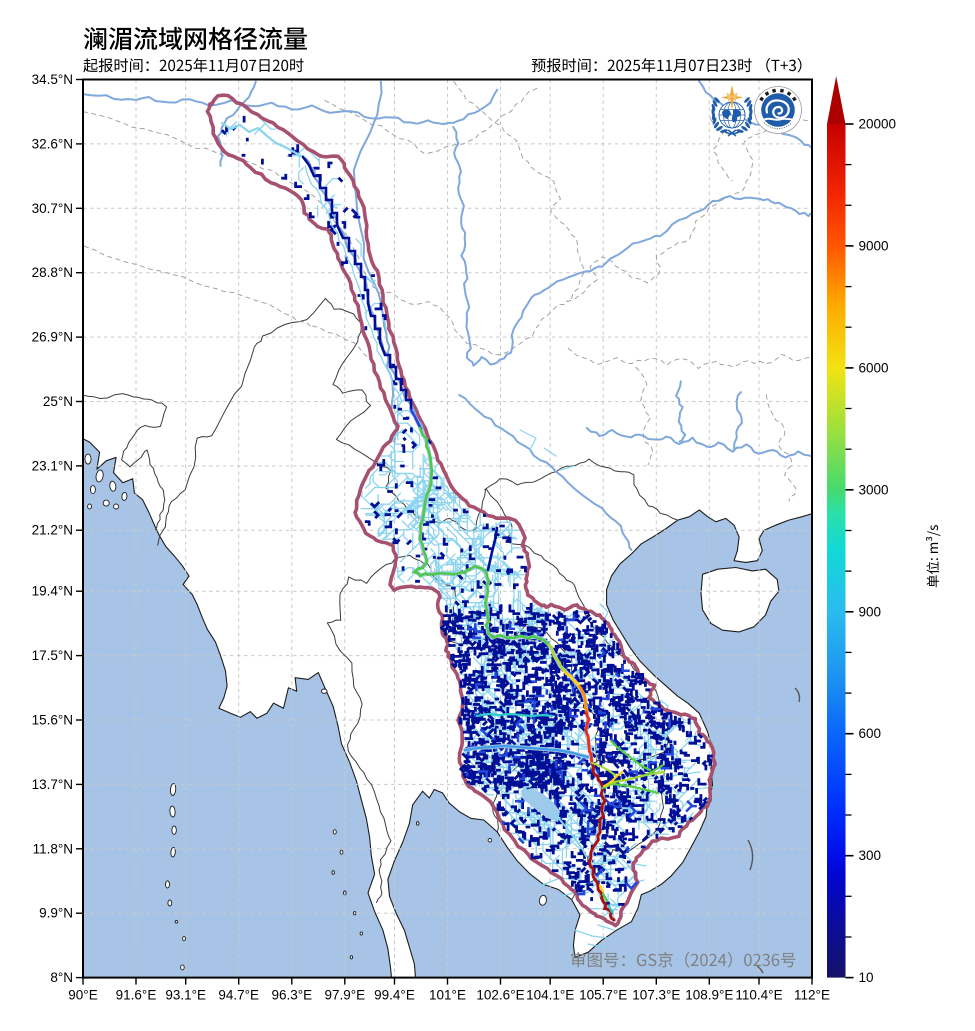  What do you see at coordinates (185, 995) in the screenshot?
I see `svg-text: 93.1°E` at bounding box center [185, 995].